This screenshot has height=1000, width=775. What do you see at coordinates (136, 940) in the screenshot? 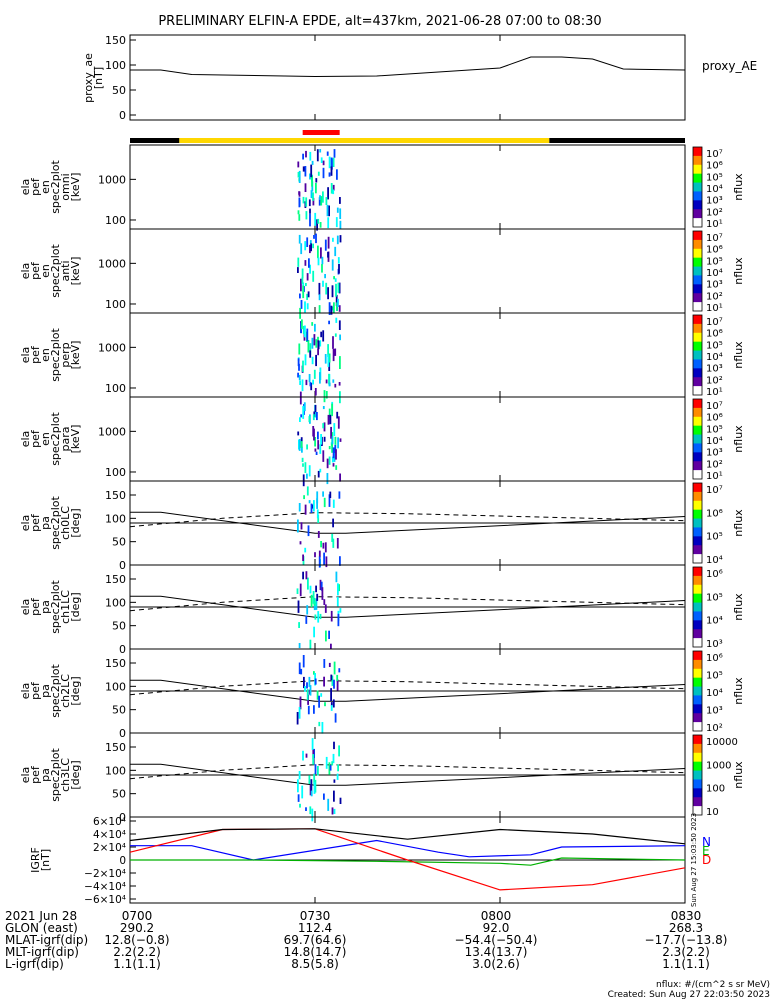
I see `orbit-cell: 12.8(−0.8)` at bounding box center [136, 940].